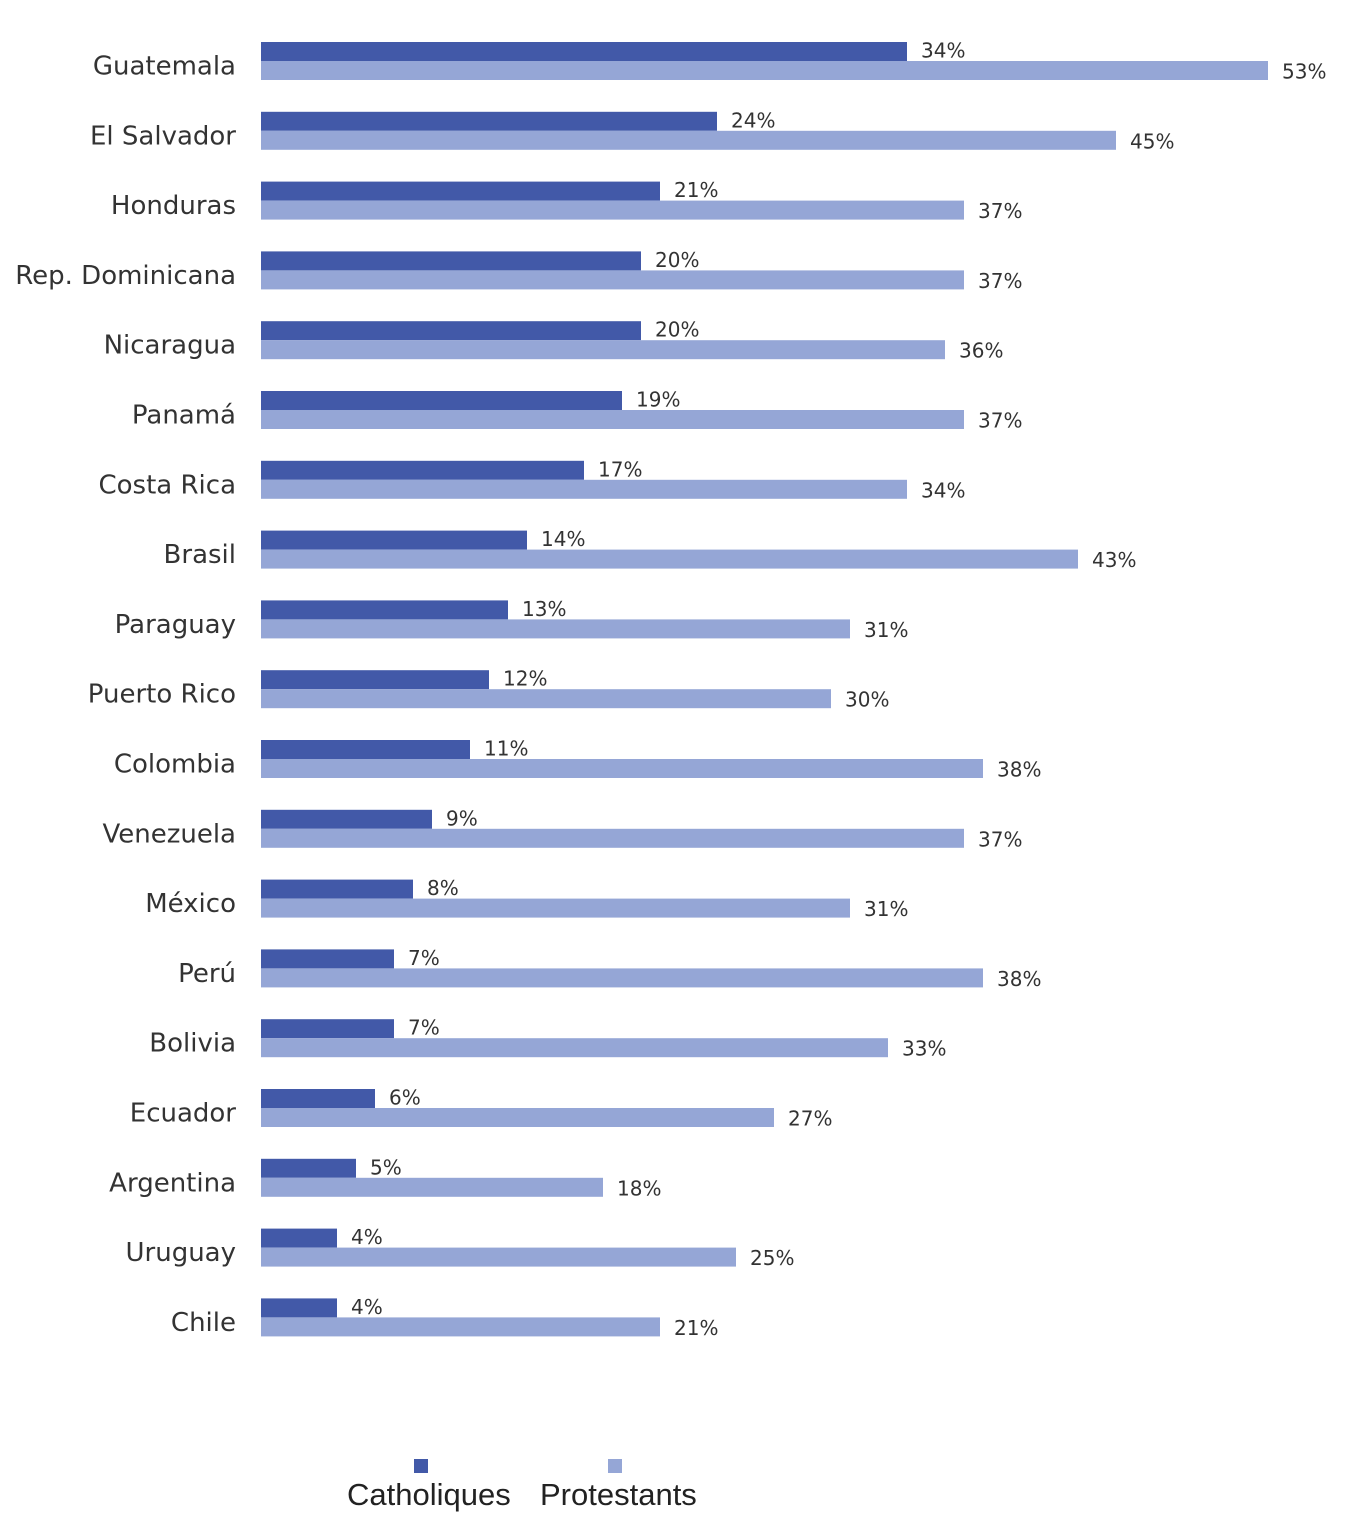 Image resolution: width=1347 pixels, height=1533 pixels. I want to click on value-label-protestants-el-salvador: 45%, so click(1152, 141).